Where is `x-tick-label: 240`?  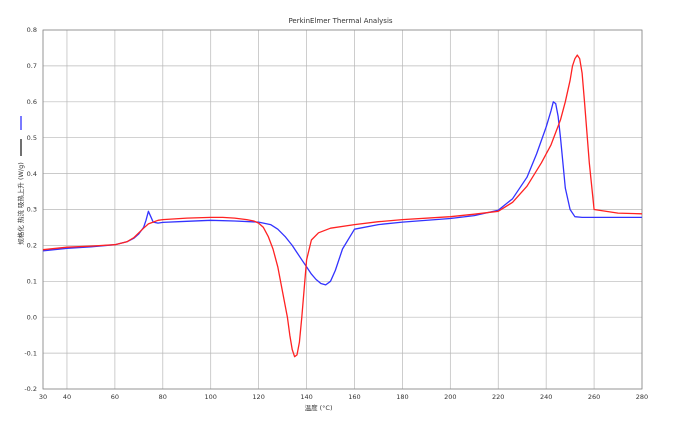
x-tick-label: 240 is located at coordinates (546, 397).